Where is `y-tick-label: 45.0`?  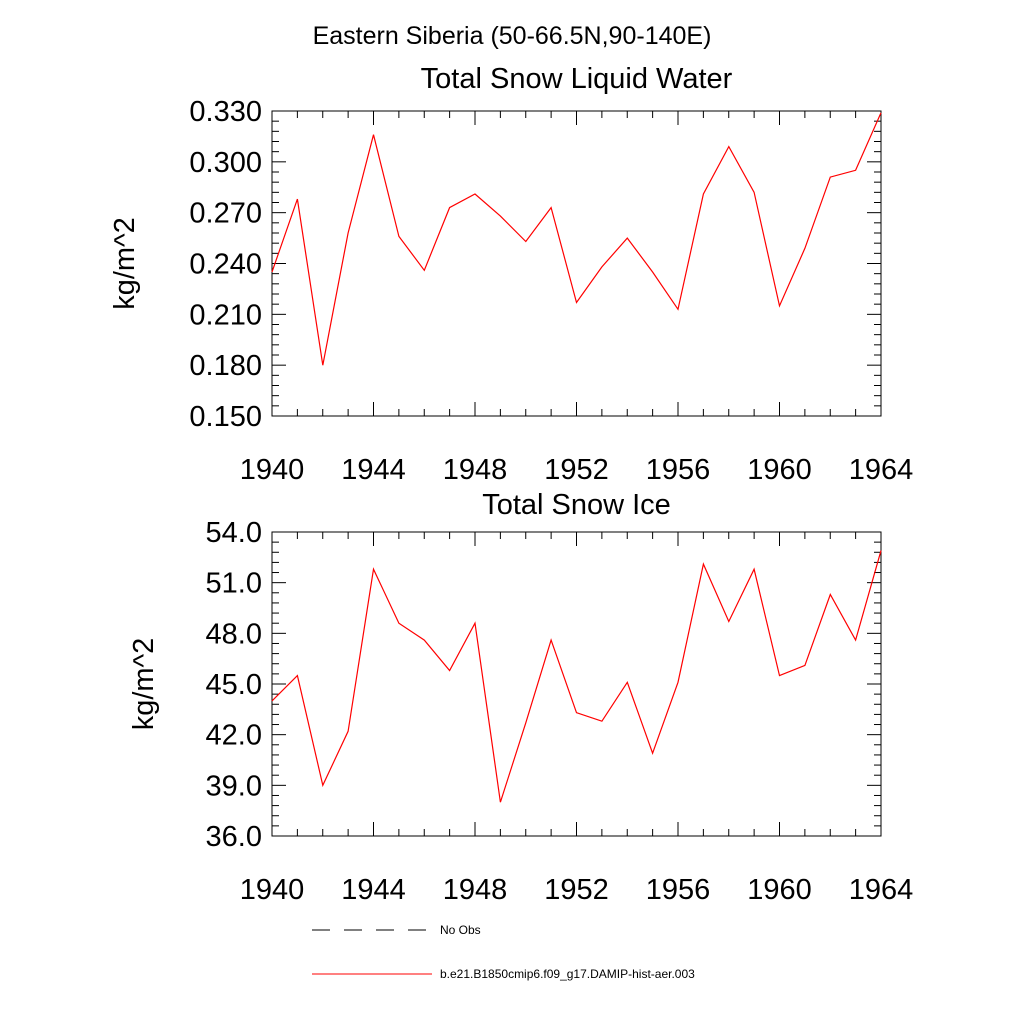 y-tick-label: 45.0 is located at coordinates (234, 685).